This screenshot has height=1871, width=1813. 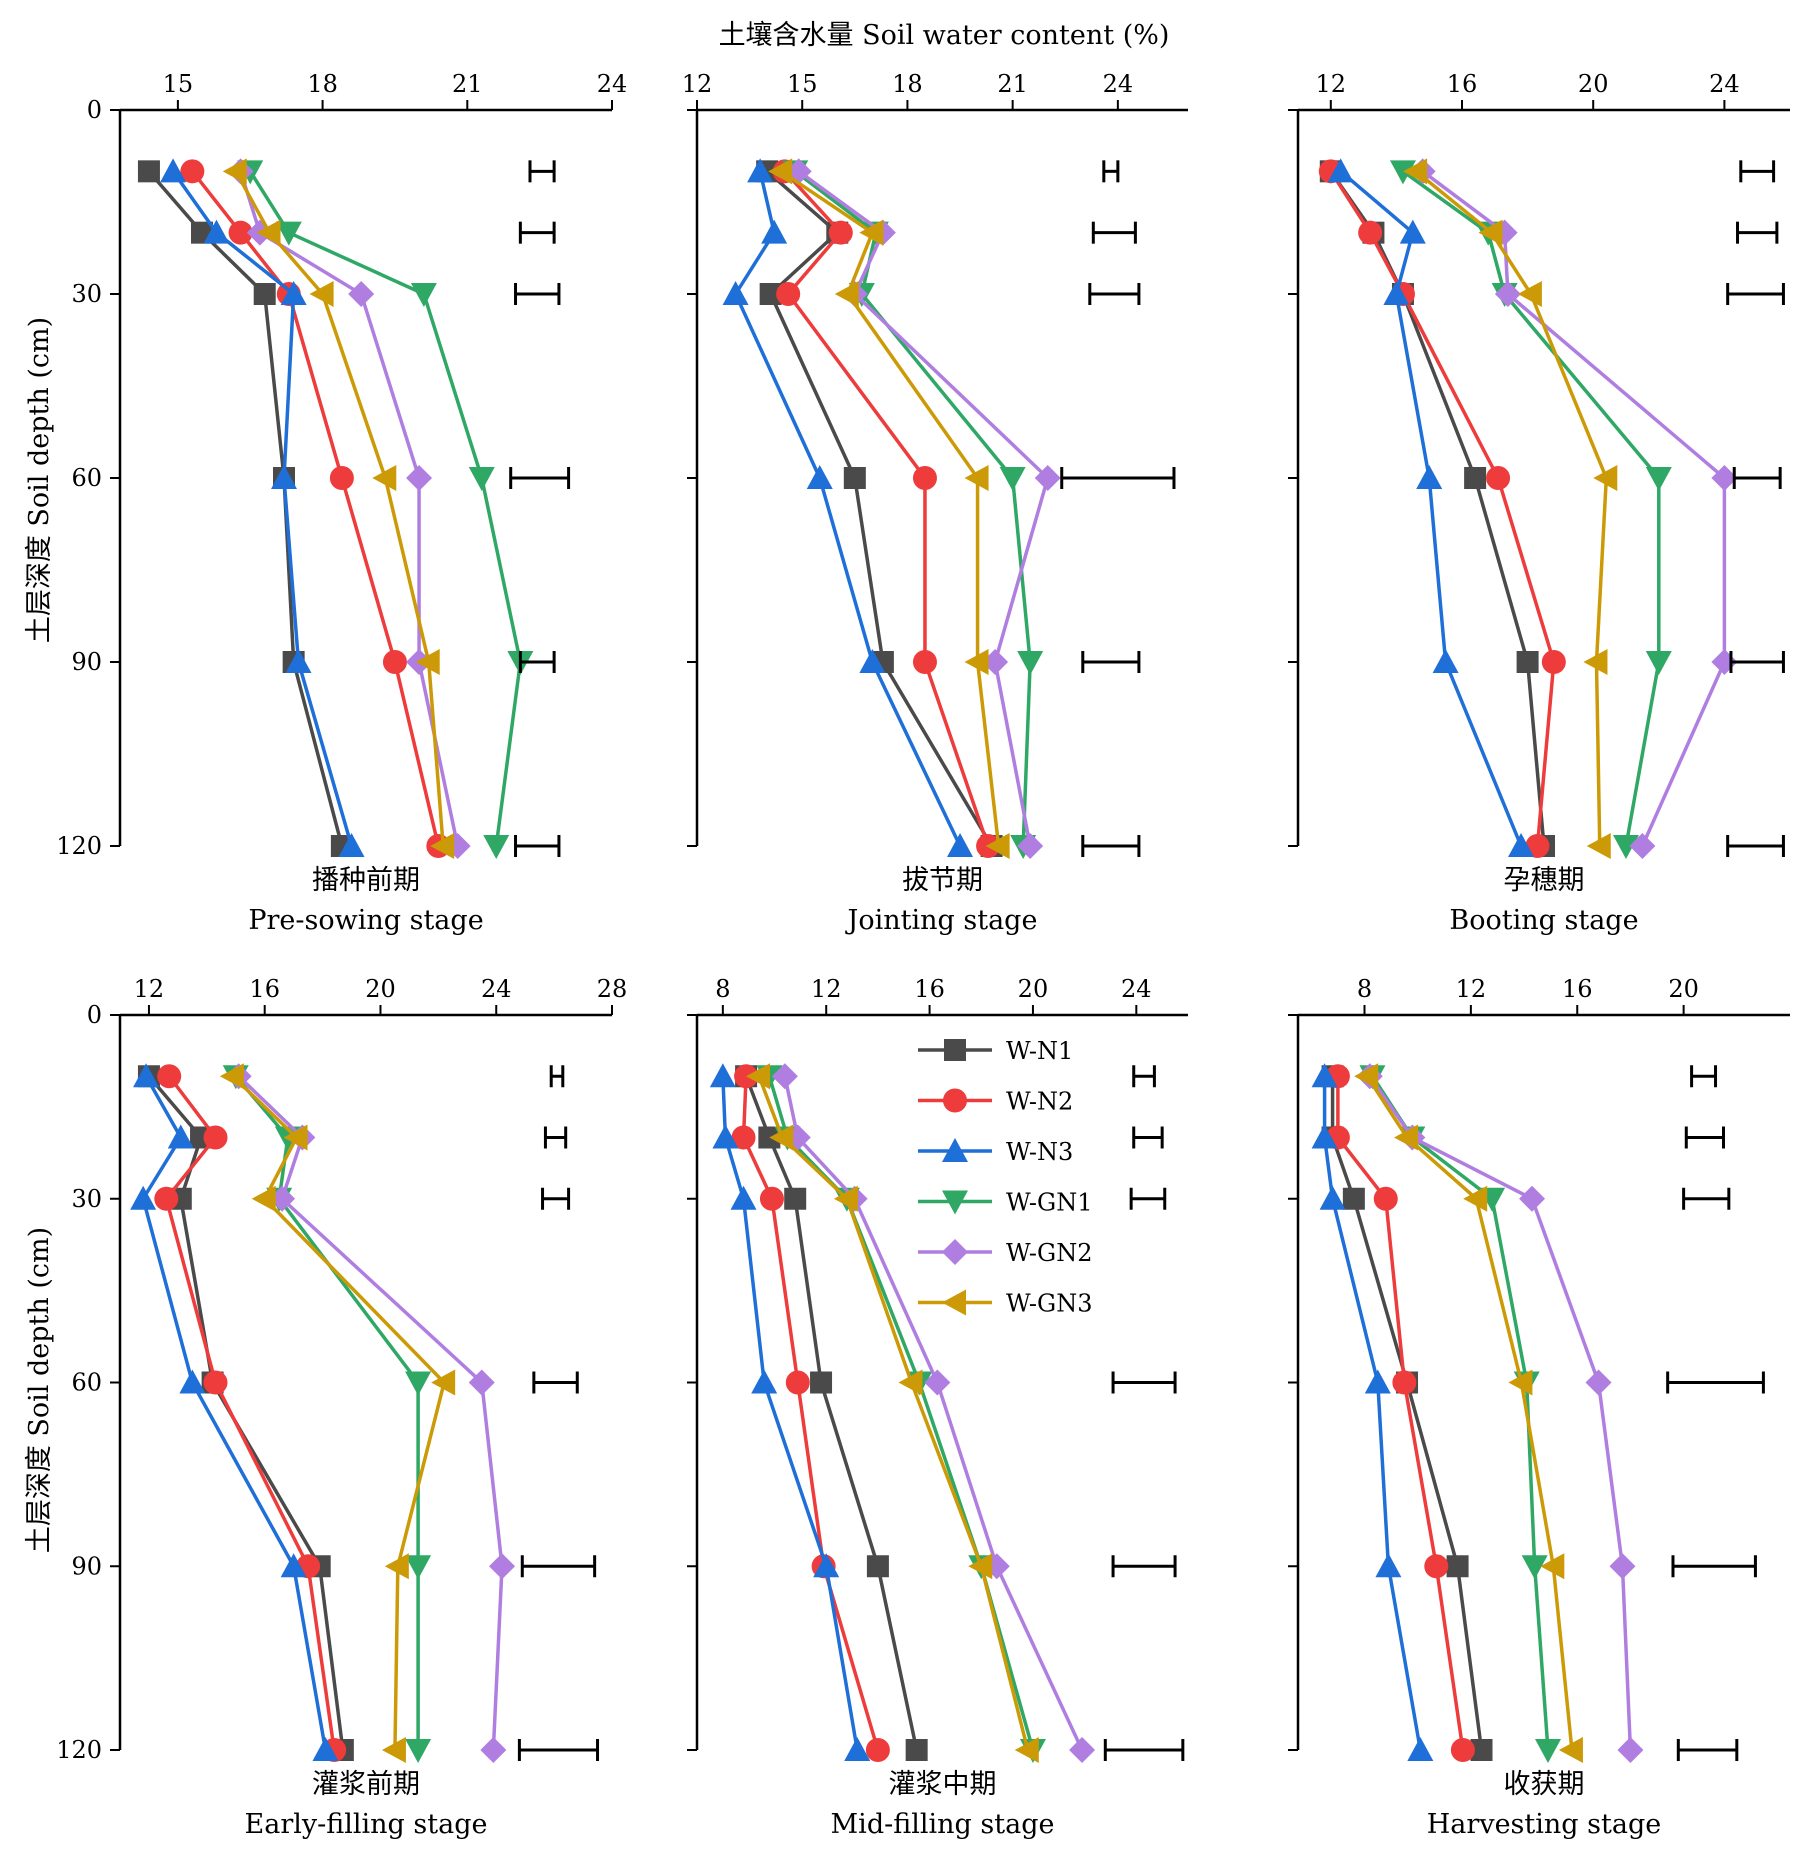 I want to click on series-line-W-GN3, so click(x=1469, y=1413).